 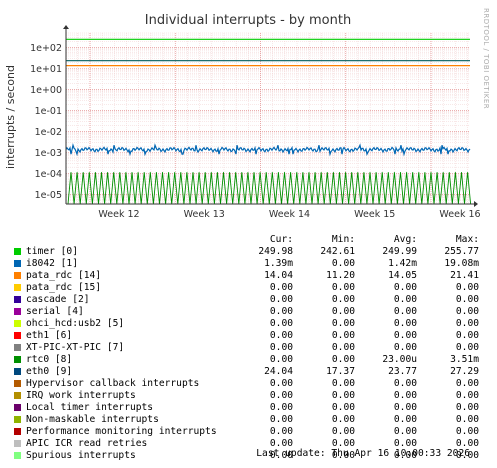 What do you see at coordinates (399, 251) in the screenshot?
I see `legend-avg: 249.99` at bounding box center [399, 251].